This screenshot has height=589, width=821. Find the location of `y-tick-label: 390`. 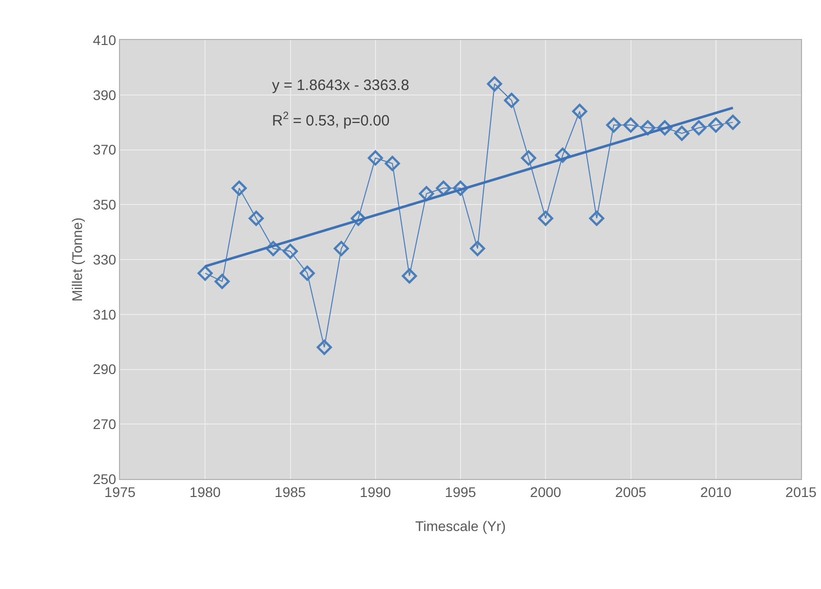

y-tick-label: 390 is located at coordinates (104, 94).